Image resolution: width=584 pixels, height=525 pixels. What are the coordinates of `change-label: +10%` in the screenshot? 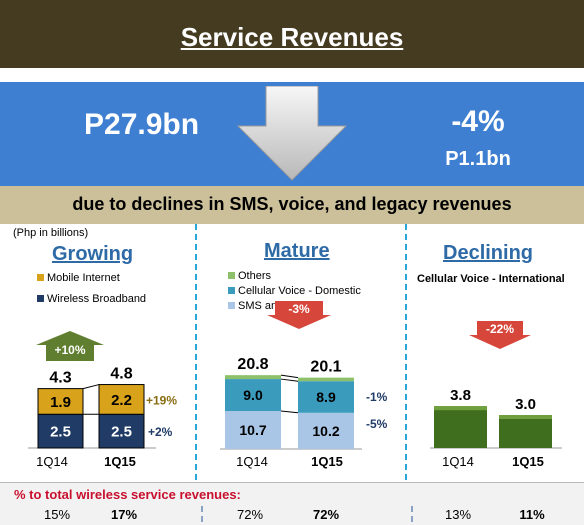 It's located at (69, 350).